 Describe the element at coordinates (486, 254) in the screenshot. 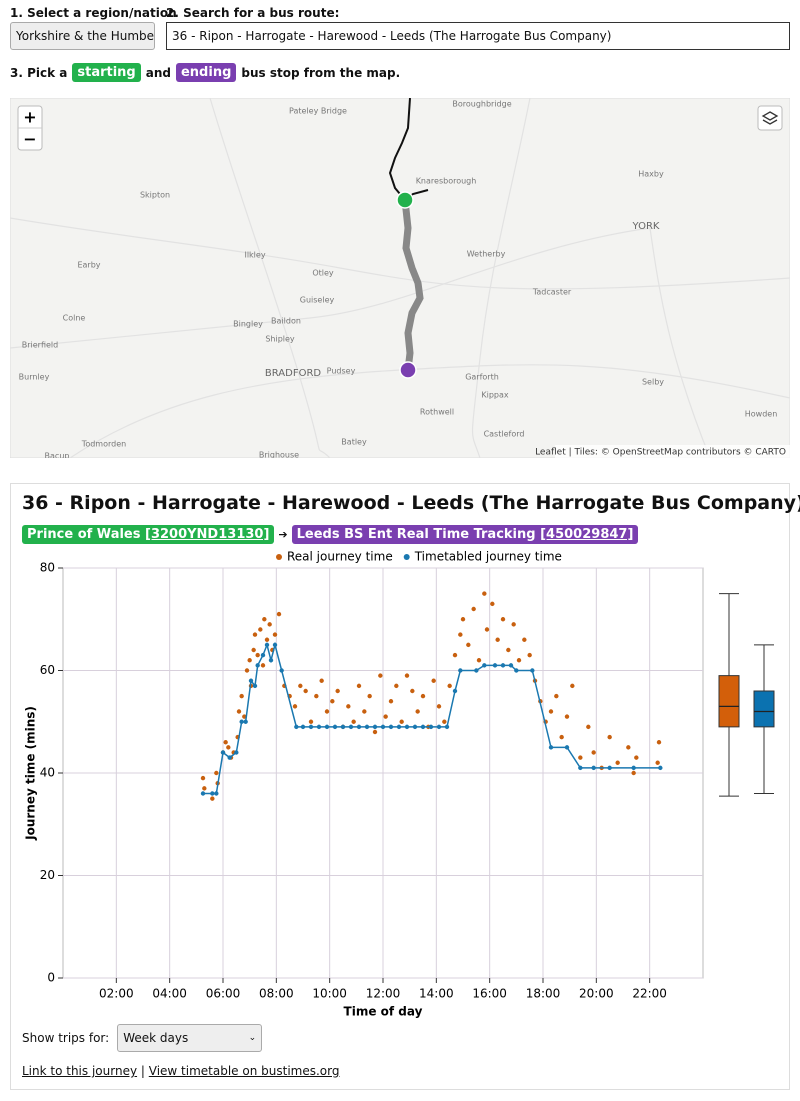

I see `place-label: Wetherby` at that location.